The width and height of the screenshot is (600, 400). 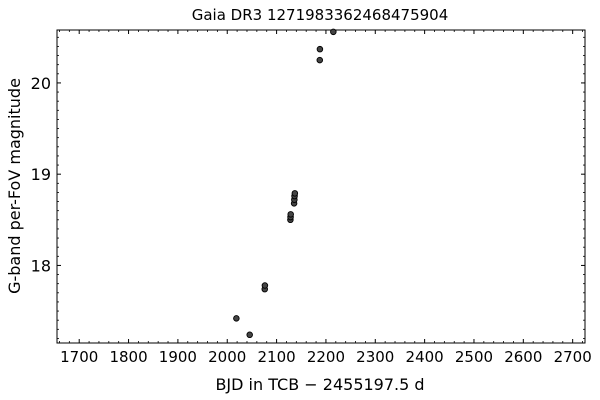 I want to click on x-tick-label: 2700, so click(x=573, y=357).